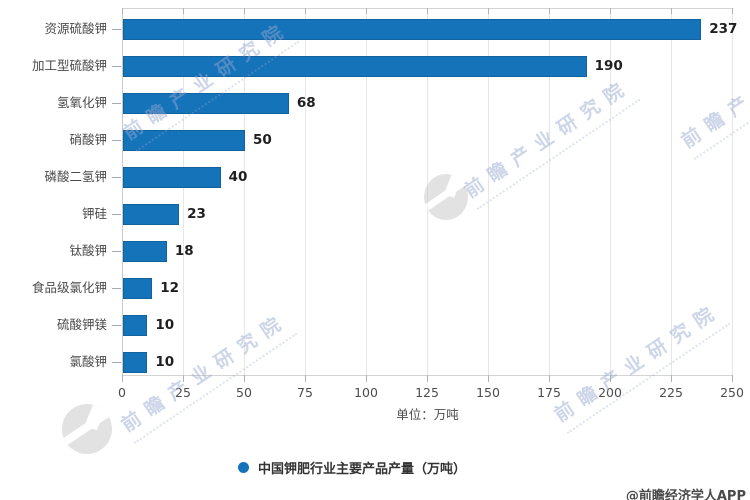 This screenshot has height=500, width=750. What do you see at coordinates (81, 102) in the screenshot?
I see `category-label: 氢氧化钾` at bounding box center [81, 102].